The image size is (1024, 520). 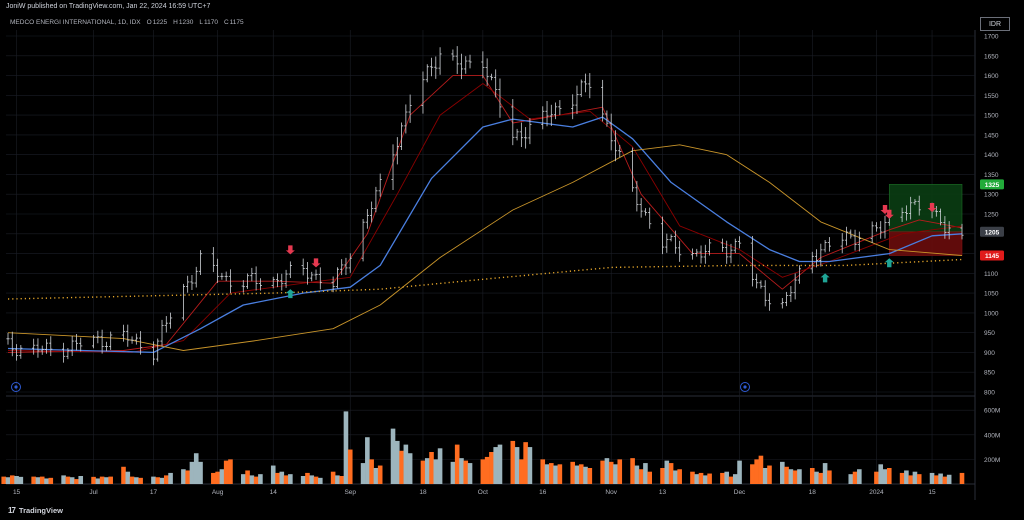 I want to click on time-tick-label: Jul, so click(x=93, y=492).